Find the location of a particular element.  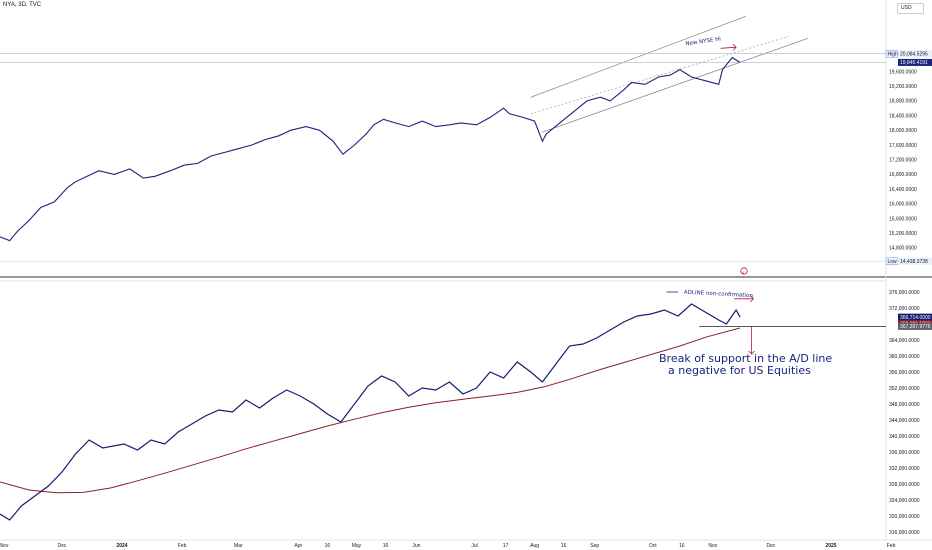

channel-lower-line is located at coordinates (675, 85).